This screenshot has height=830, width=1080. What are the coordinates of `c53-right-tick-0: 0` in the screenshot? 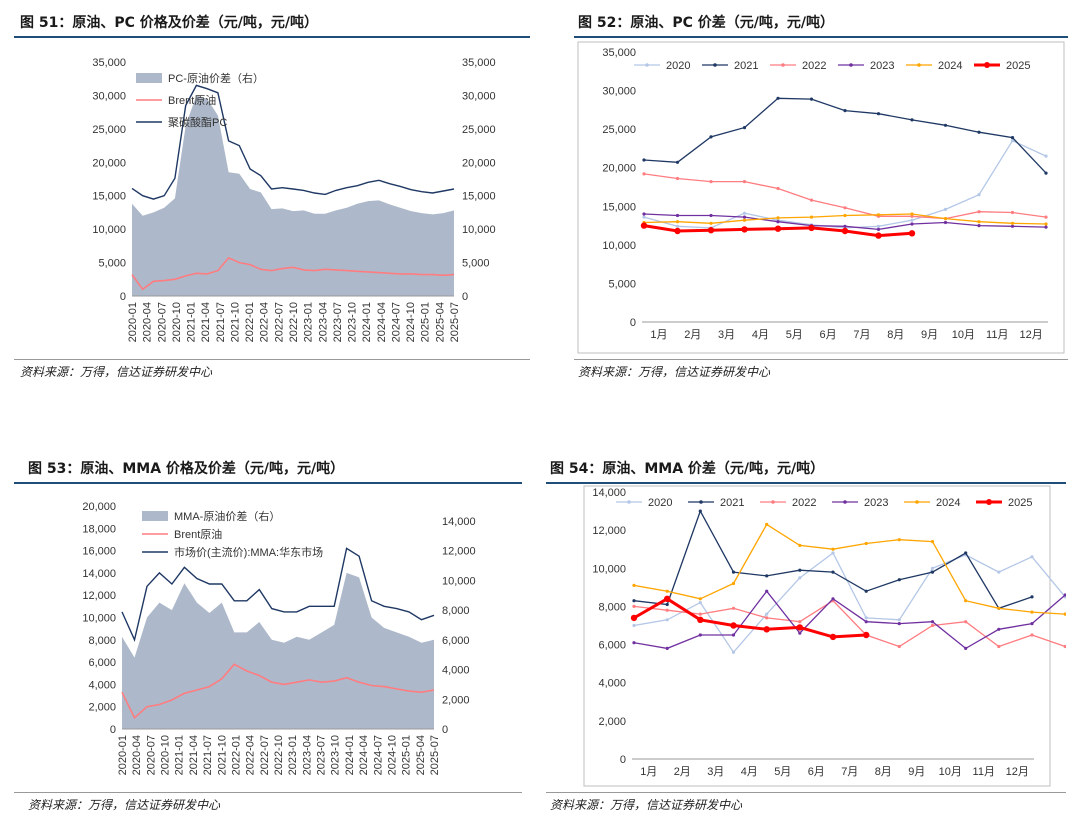 It's located at (445, 730).